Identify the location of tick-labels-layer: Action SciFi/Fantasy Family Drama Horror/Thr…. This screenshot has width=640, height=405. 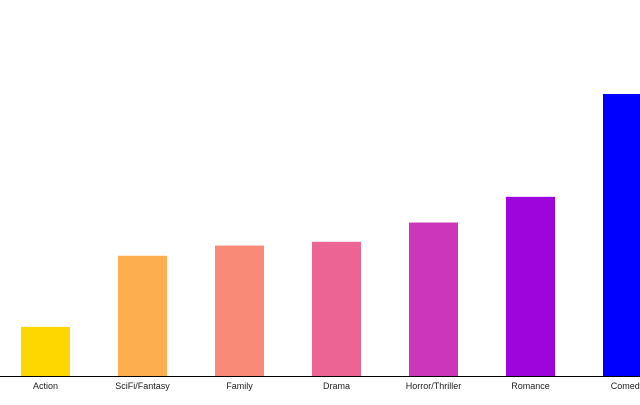
(336, 386).